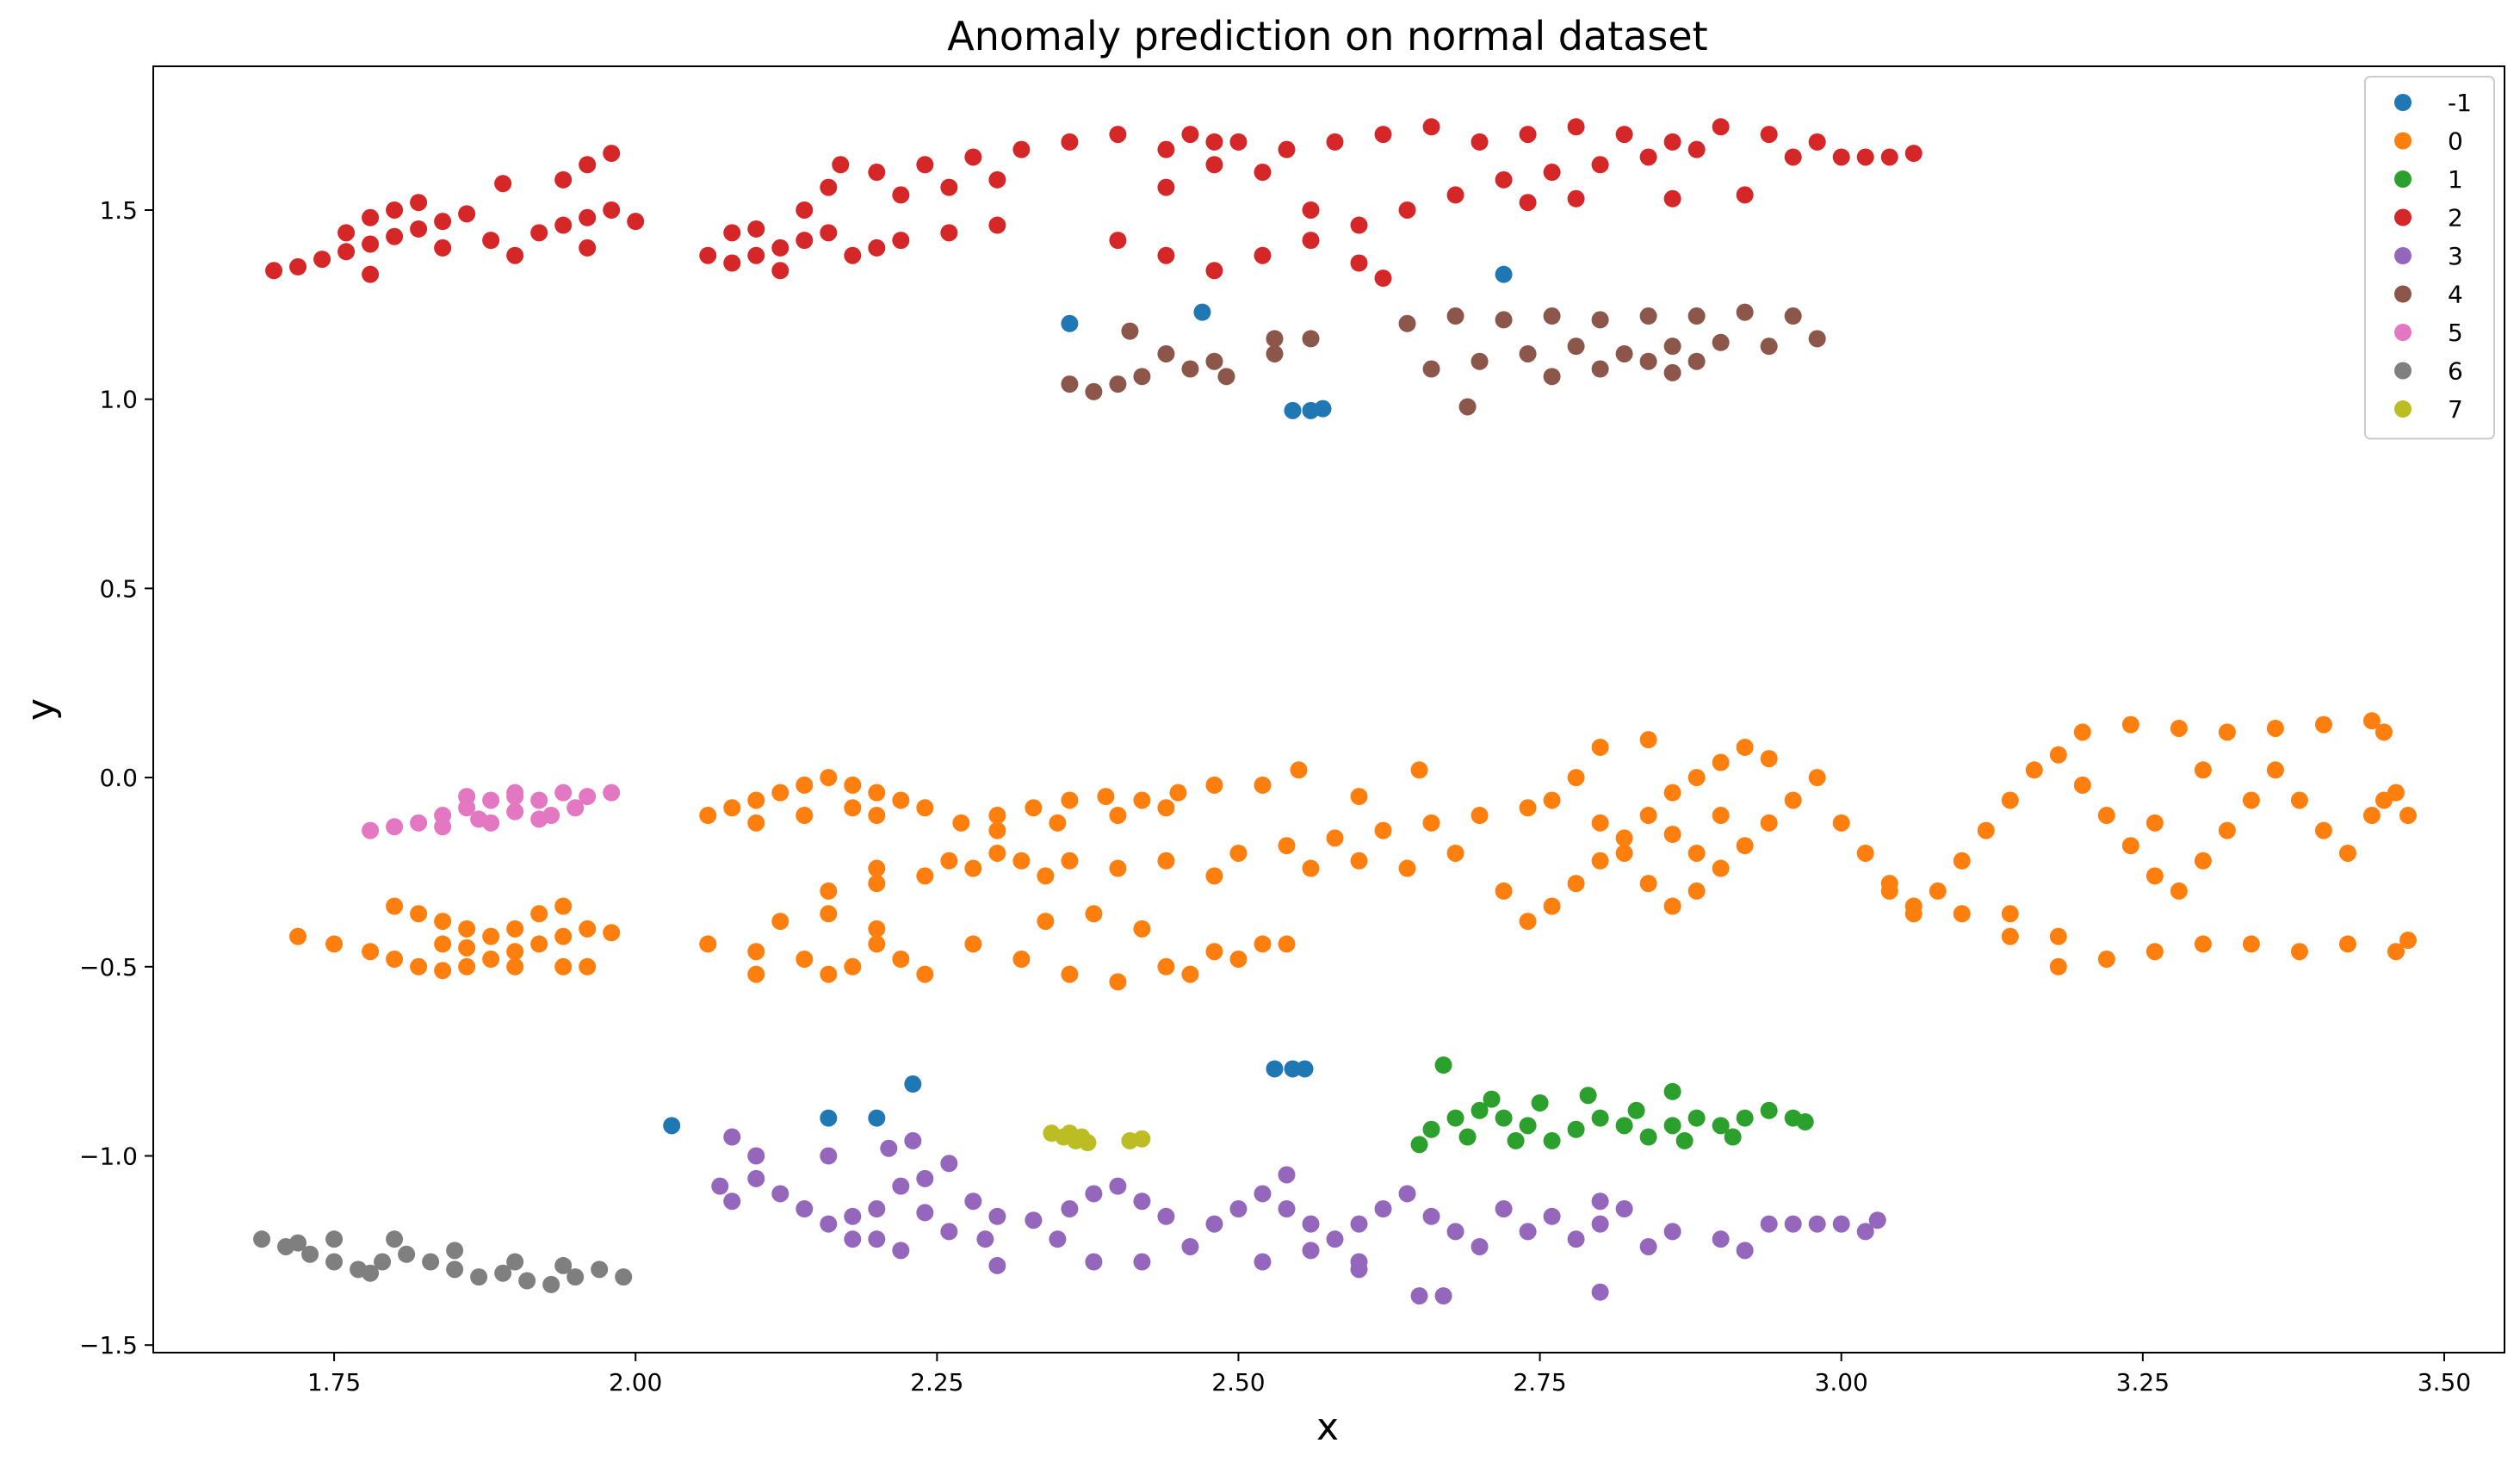 The width and height of the screenshot is (2520, 1468). What do you see at coordinates (41, 709) in the screenshot?
I see `y-axis-label: y` at bounding box center [41, 709].